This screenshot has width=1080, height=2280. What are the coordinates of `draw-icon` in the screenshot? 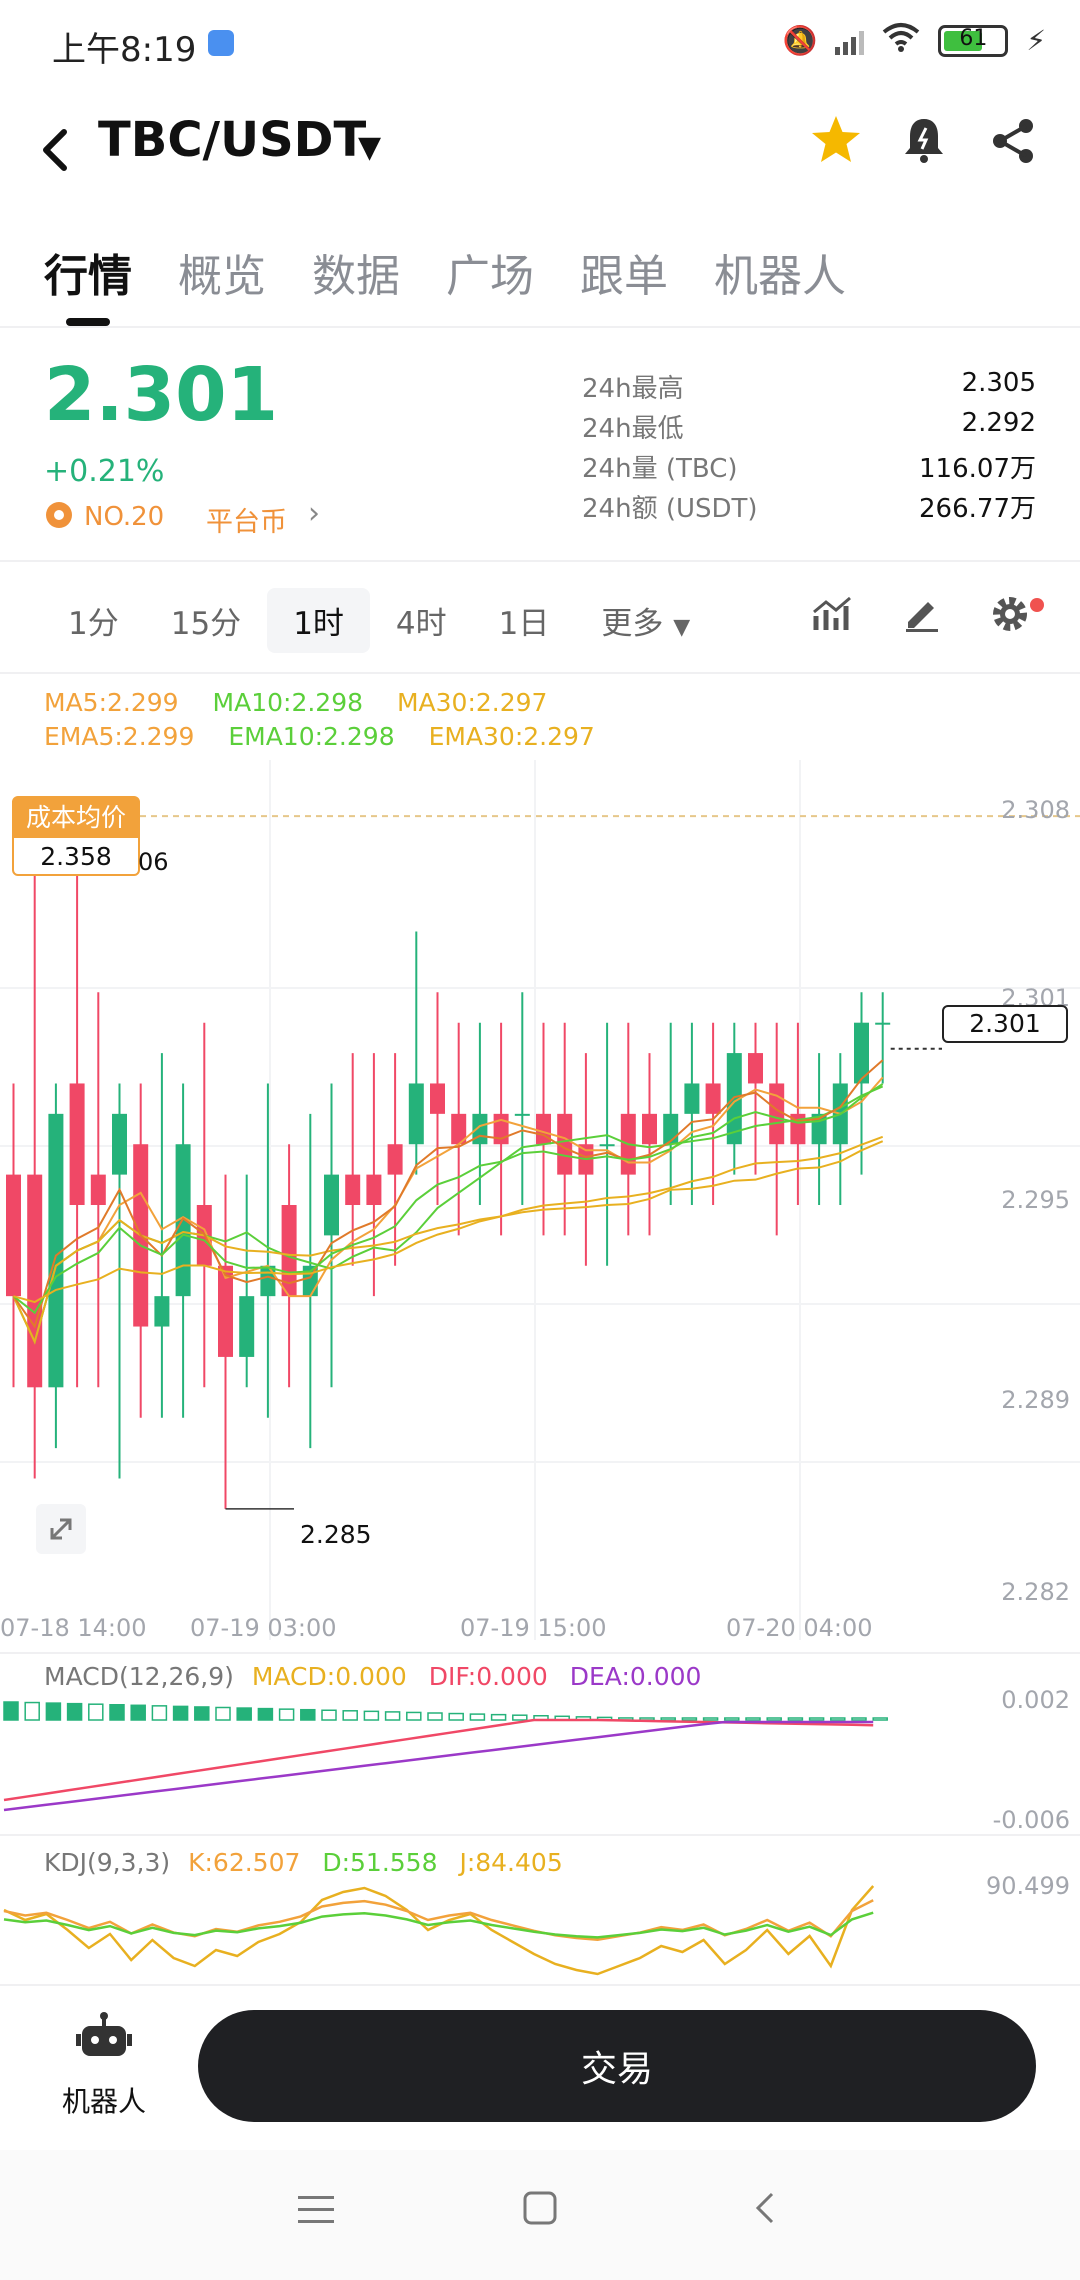 It's located at (922, 617).